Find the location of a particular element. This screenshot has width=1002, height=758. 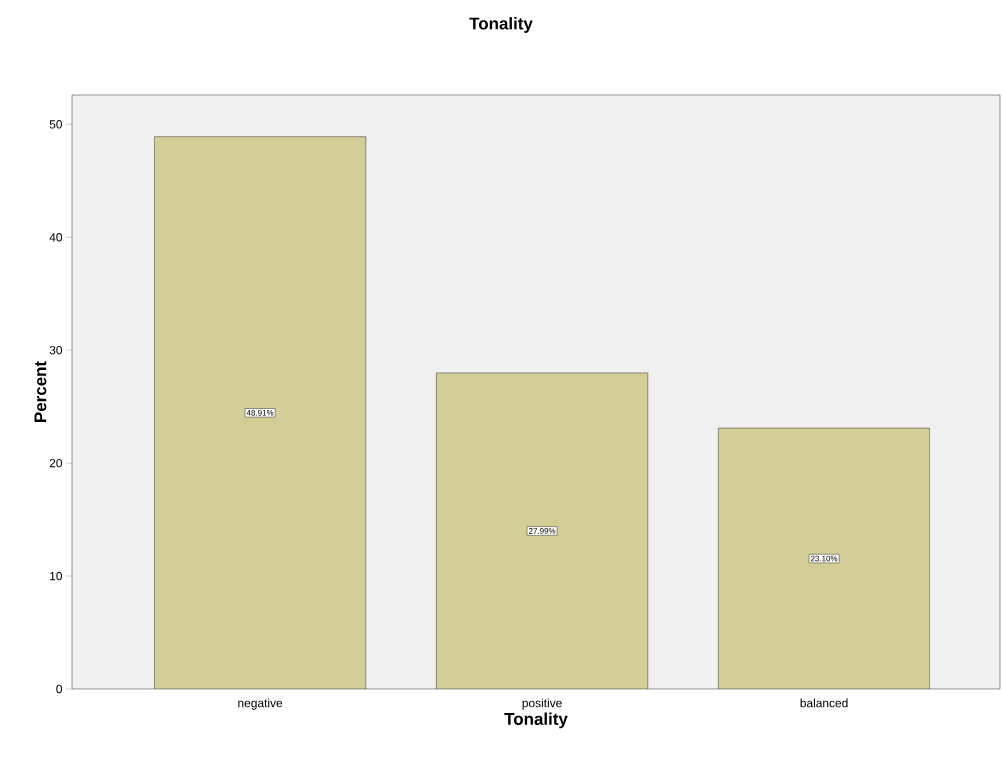

y-tick-label: 50 is located at coordinates (56, 124).